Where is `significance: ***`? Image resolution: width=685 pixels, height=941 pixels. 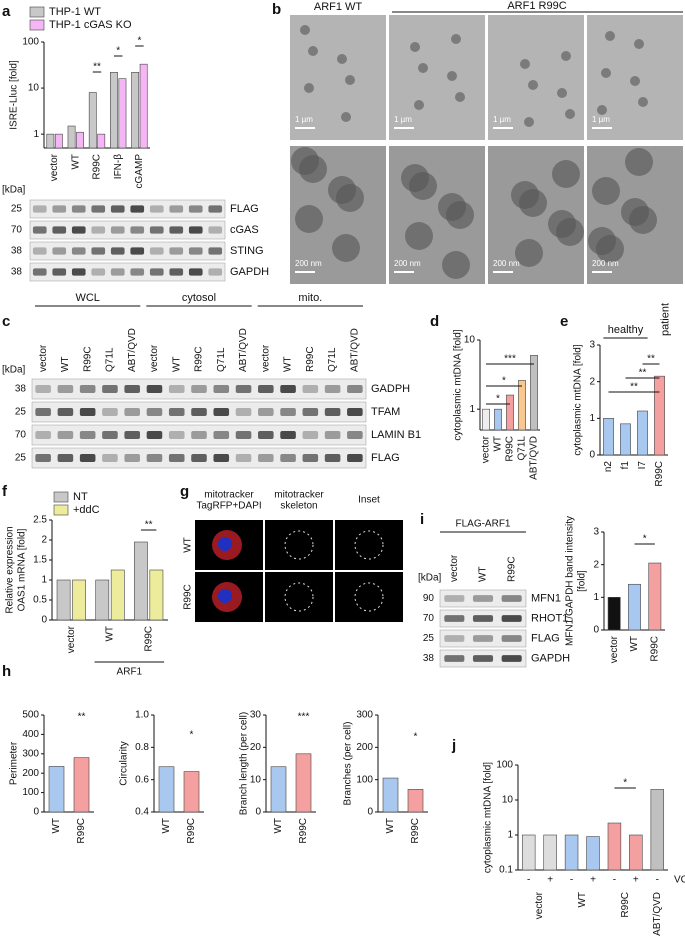
significance: *** is located at coordinates (510, 359).